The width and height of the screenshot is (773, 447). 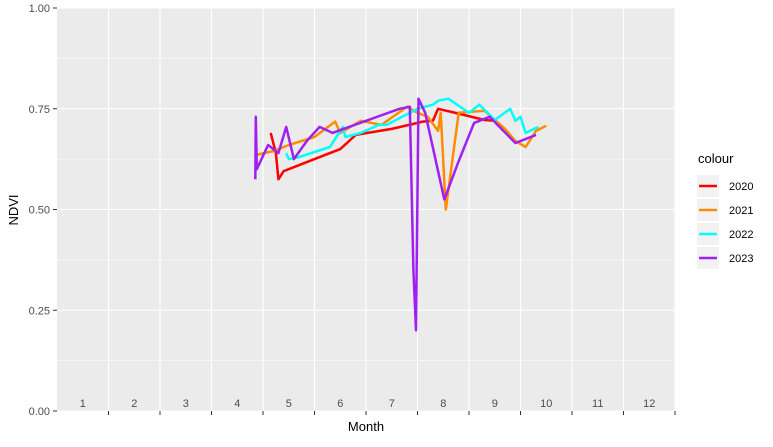 What do you see at coordinates (289, 404) in the screenshot?
I see `x-tick-label: 5` at bounding box center [289, 404].